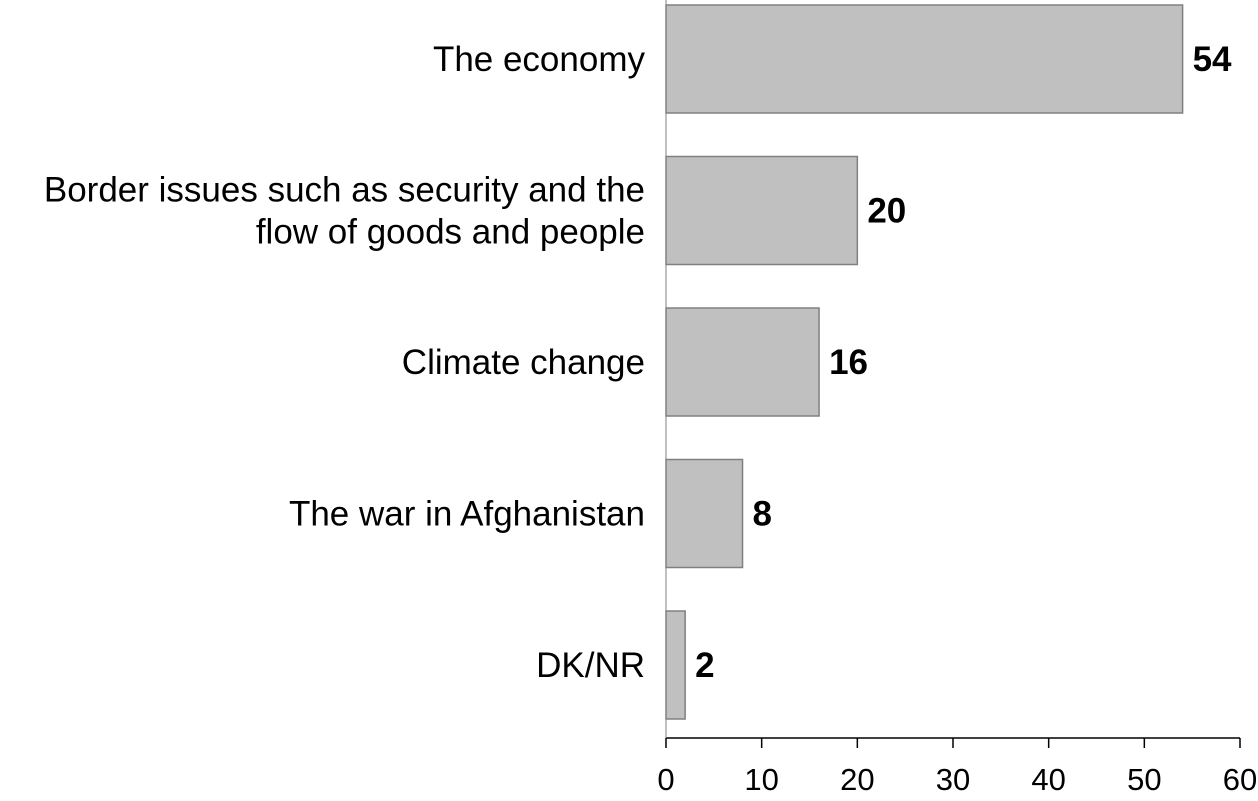 The width and height of the screenshot is (1258, 801). What do you see at coordinates (848, 362) in the screenshot?
I see `value-label-2: 16` at bounding box center [848, 362].